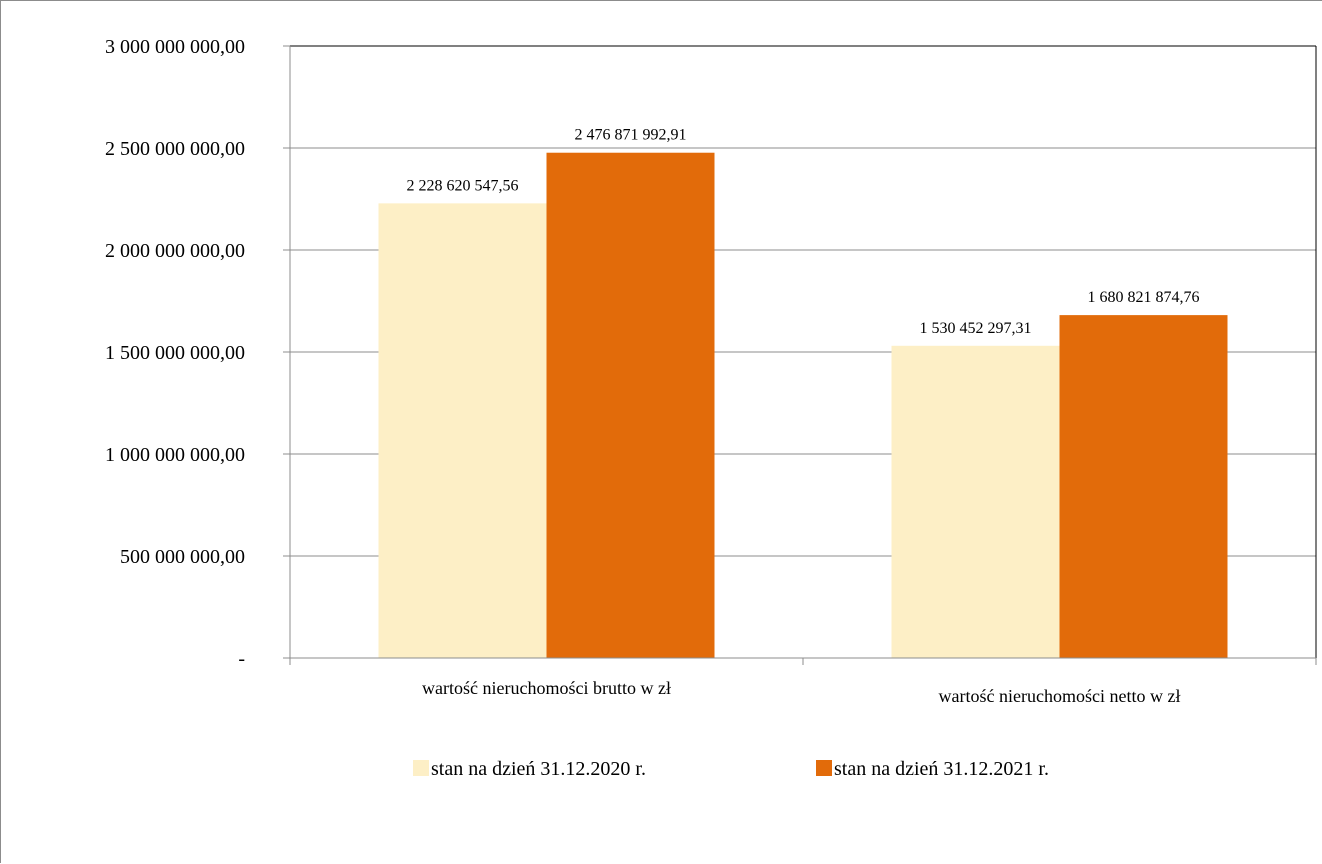 The image size is (1322, 864). I want to click on y-tick-label: 2 500 000 000,00, so click(175, 149).